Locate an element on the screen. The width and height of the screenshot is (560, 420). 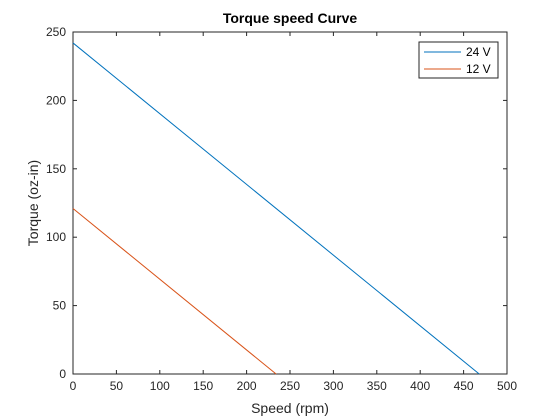
x-tick-label: 50 is located at coordinates (117, 386).